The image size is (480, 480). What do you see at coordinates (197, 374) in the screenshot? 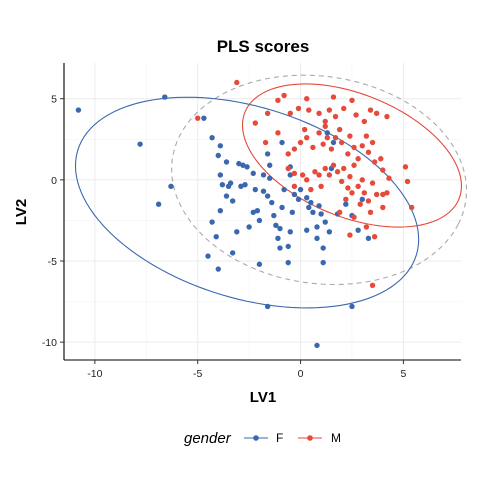
I see `x-tick-label: -5` at bounding box center [197, 374].